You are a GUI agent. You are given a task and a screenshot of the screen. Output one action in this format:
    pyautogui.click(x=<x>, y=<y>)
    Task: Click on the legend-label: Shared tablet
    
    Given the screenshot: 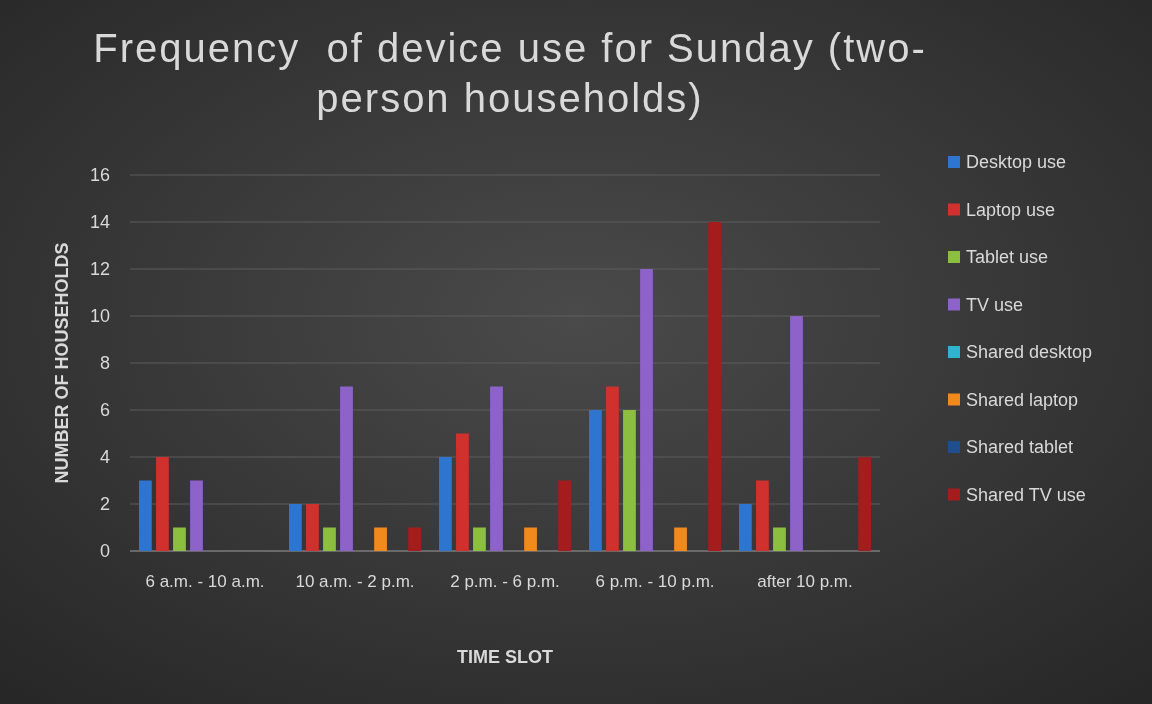 What is the action you would take?
    pyautogui.click(x=1020, y=447)
    